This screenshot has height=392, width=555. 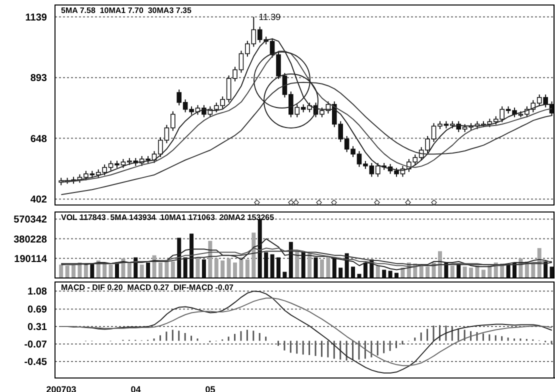 I want to click on annotation: 5MA 7.58 10MA1 7.70 30MA3 7.35, so click(x=126, y=11).